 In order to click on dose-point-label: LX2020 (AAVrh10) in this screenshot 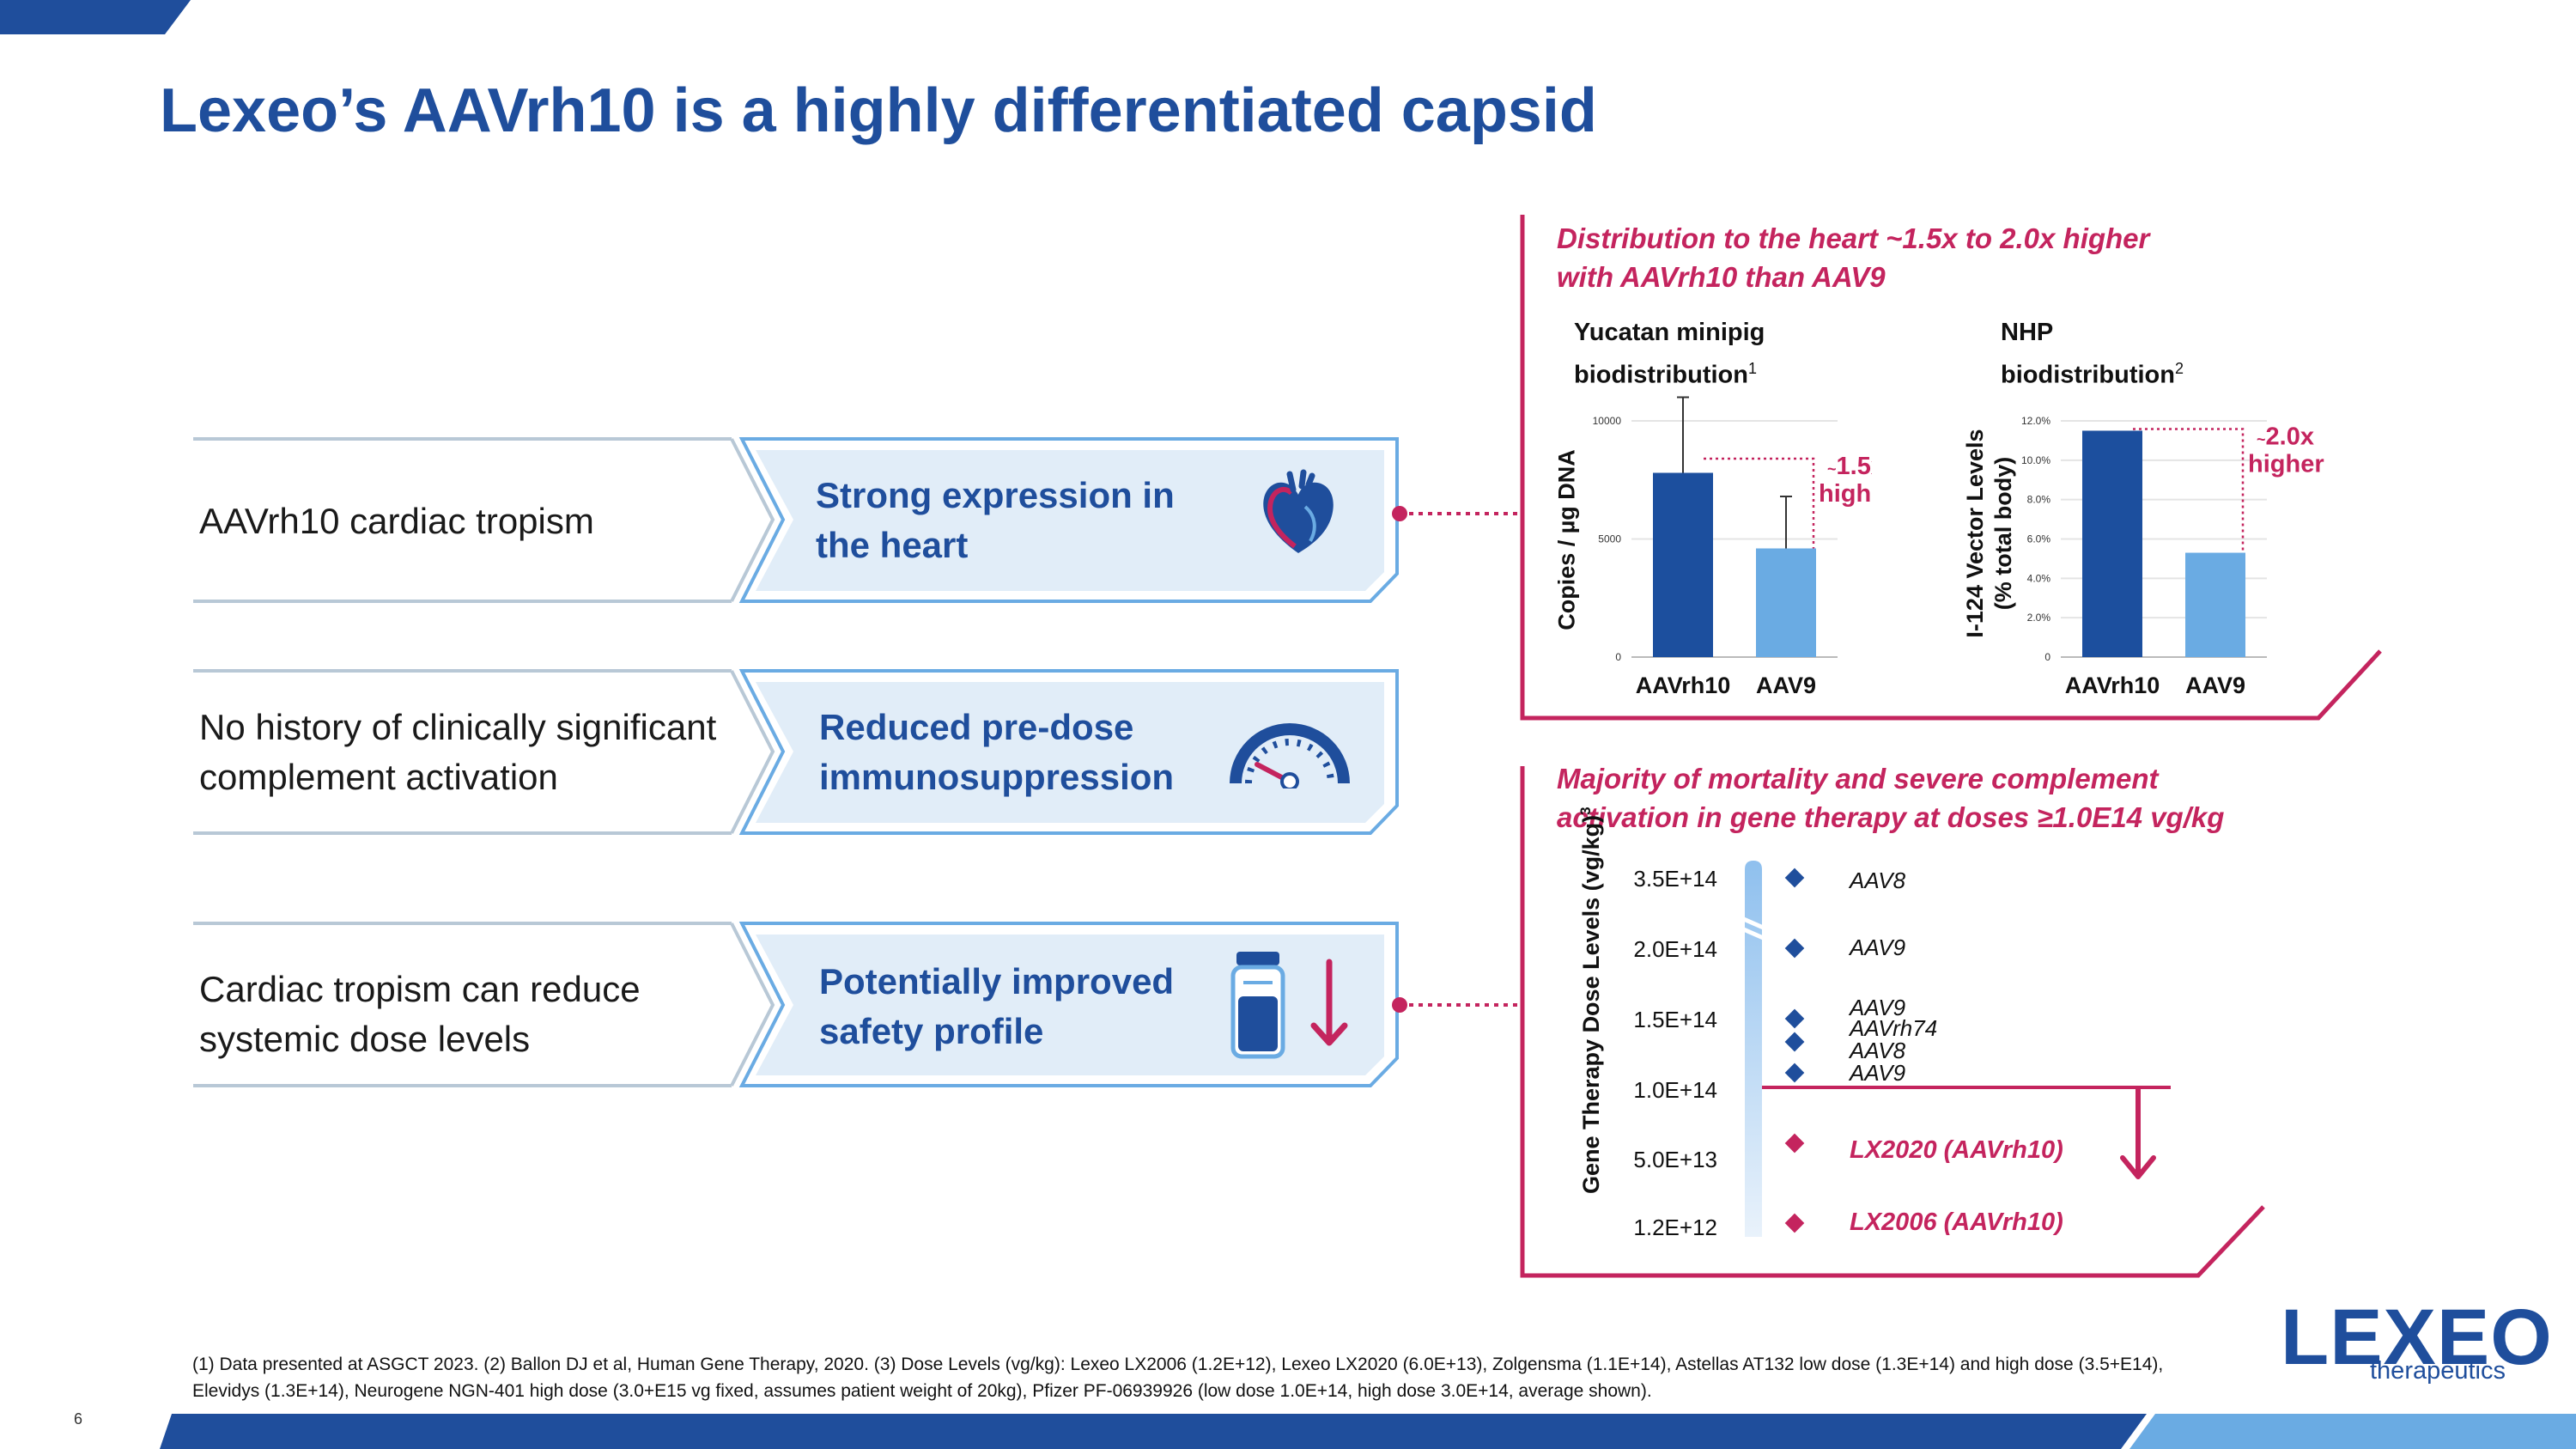, I will do `click(1956, 1150)`.